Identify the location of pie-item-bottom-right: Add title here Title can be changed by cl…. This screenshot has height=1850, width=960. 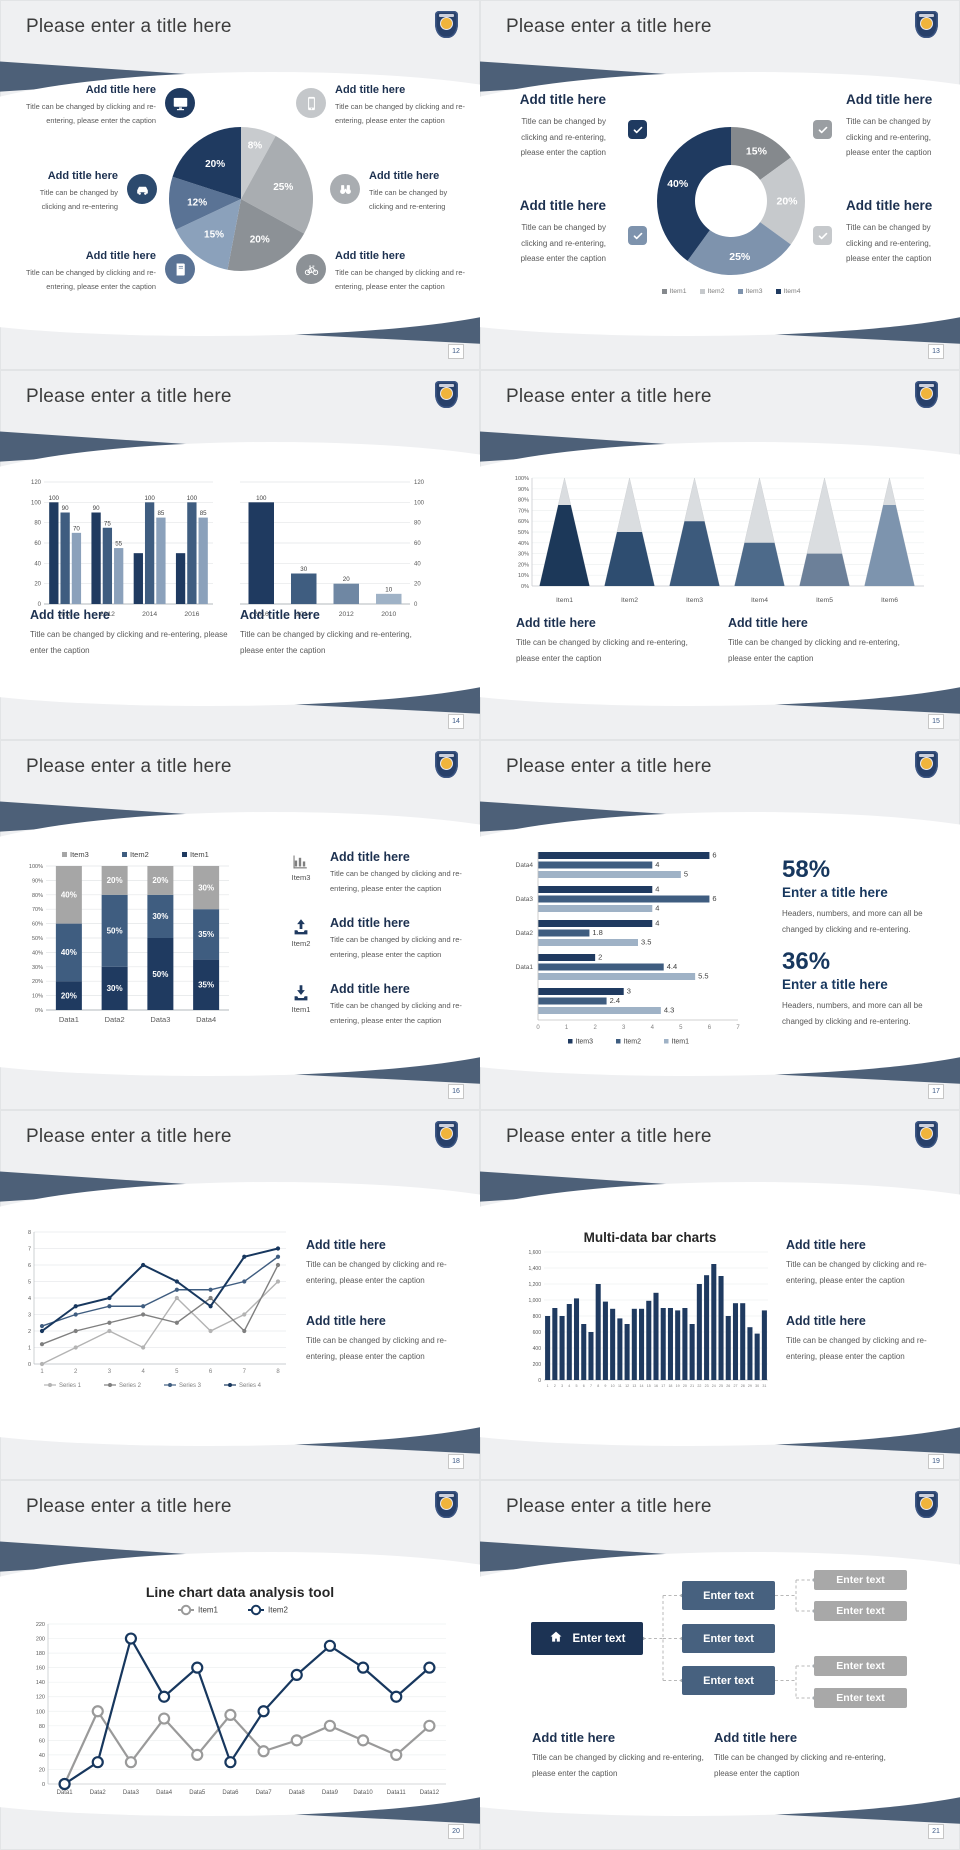
(380, 271).